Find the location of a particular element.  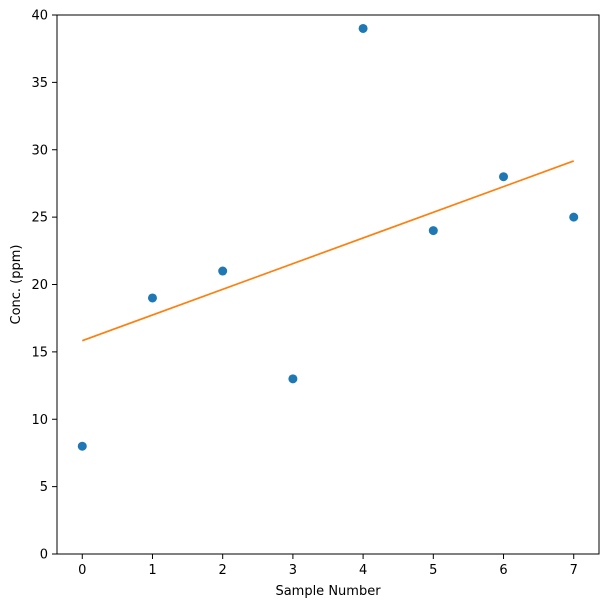

y-tick-label: 0 is located at coordinates (44, 555).